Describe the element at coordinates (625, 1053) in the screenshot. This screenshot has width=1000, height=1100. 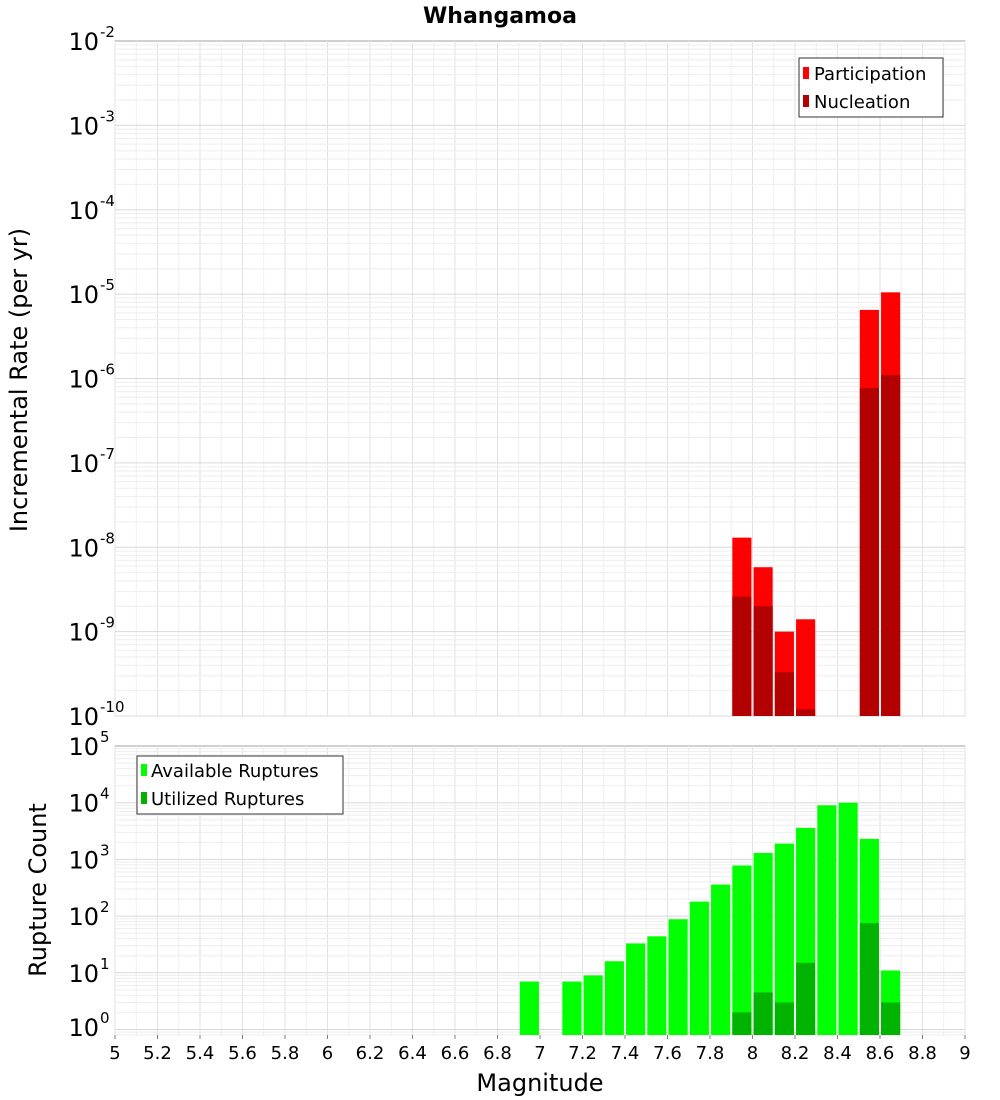
I see `x-tick-label: 7.4` at that location.